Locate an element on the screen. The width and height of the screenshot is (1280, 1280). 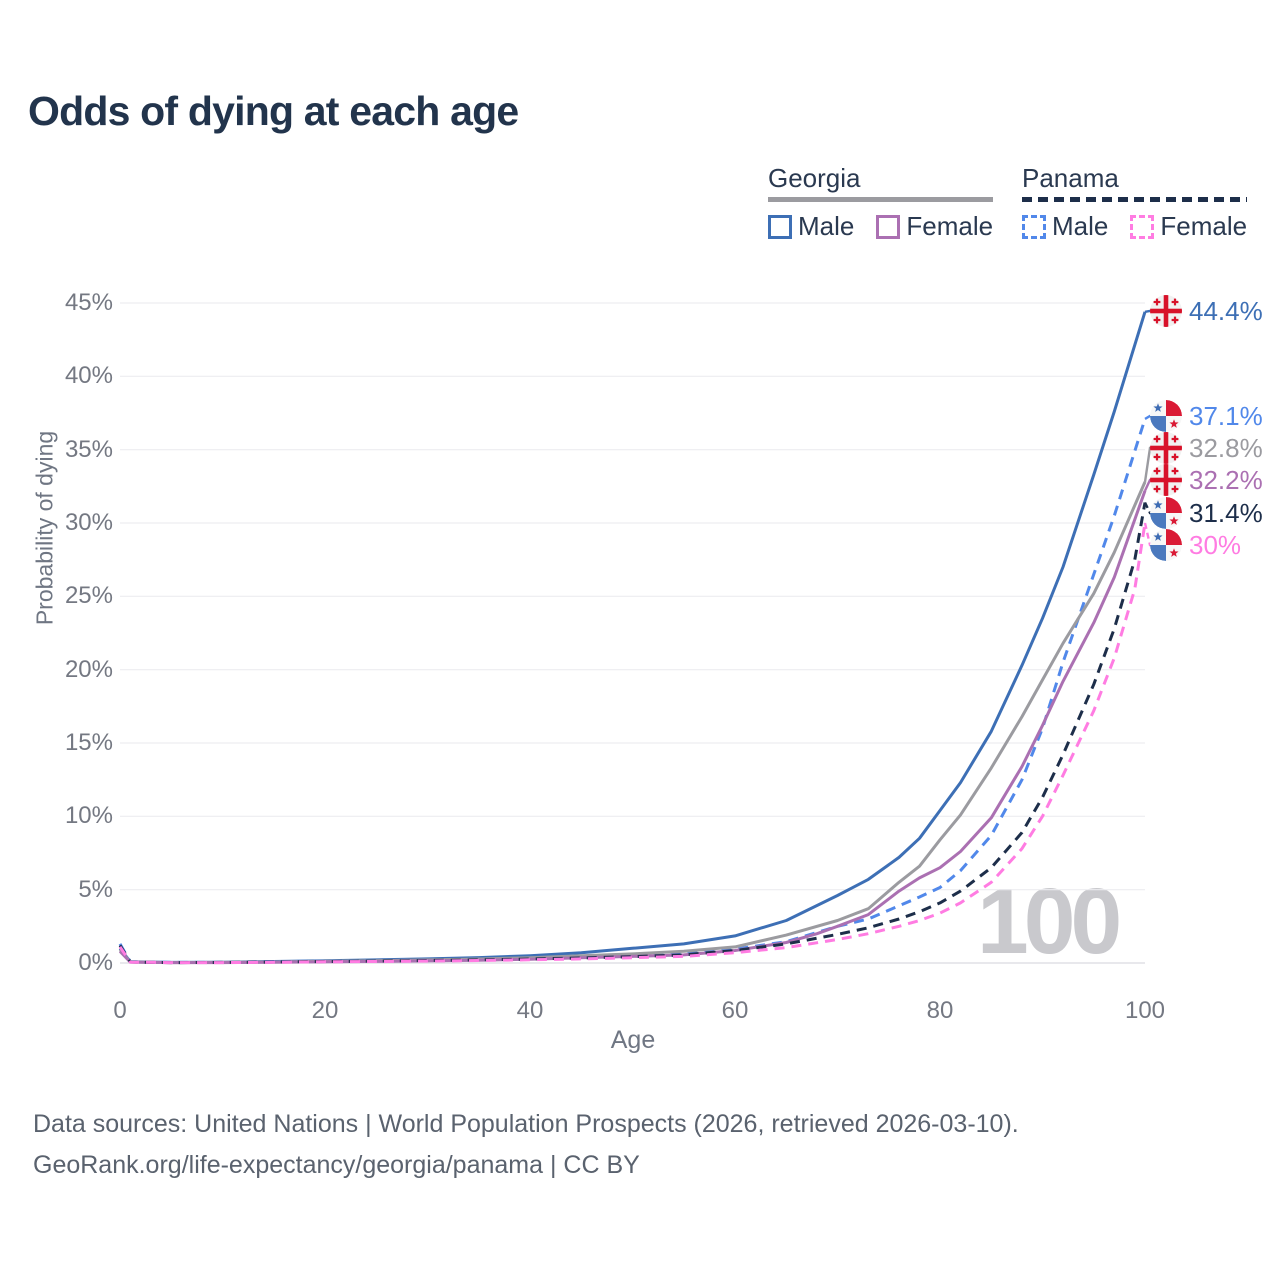
end-label-value: 44.4% is located at coordinates (1226, 310).